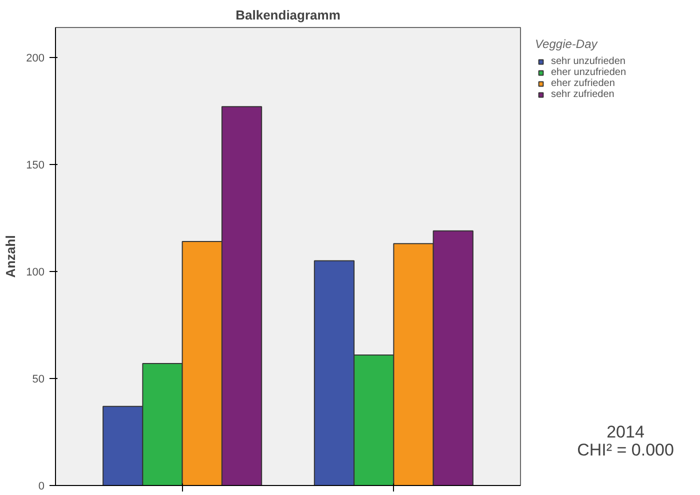 The image size is (700, 495). I want to click on y-tick-label: 100, so click(35, 272).